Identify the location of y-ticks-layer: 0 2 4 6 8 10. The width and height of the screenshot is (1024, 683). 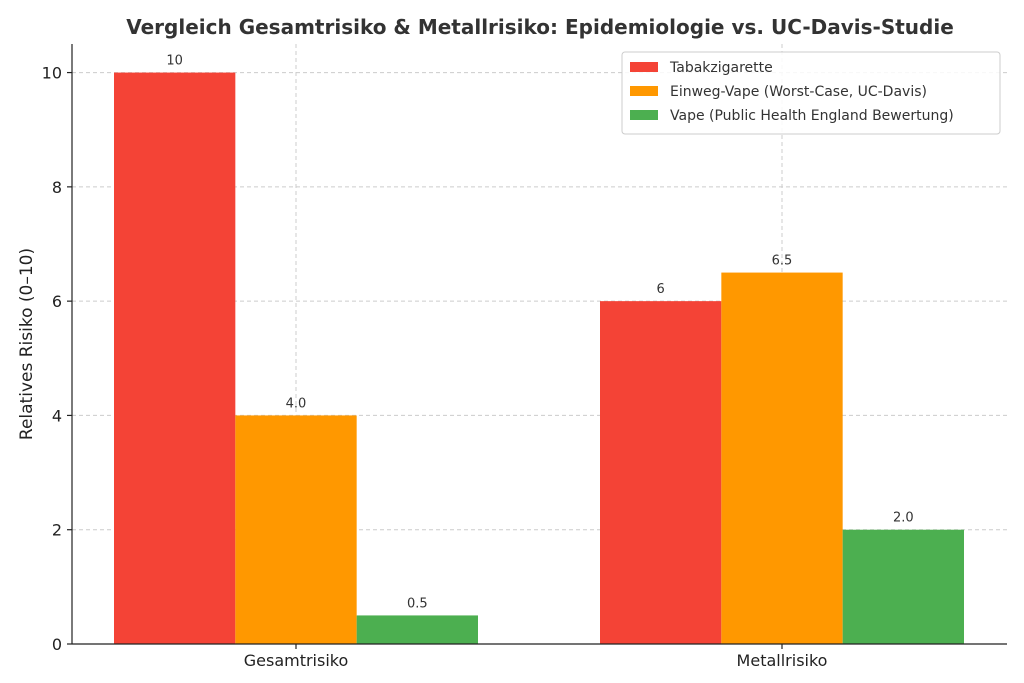
(57, 359).